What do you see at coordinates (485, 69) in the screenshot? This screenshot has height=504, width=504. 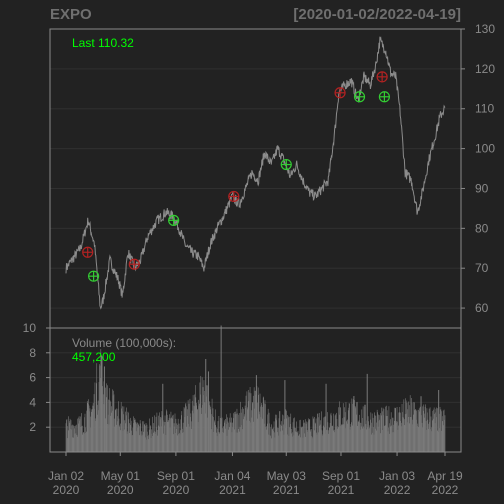 I see `price-tick-label: 120` at bounding box center [485, 69].